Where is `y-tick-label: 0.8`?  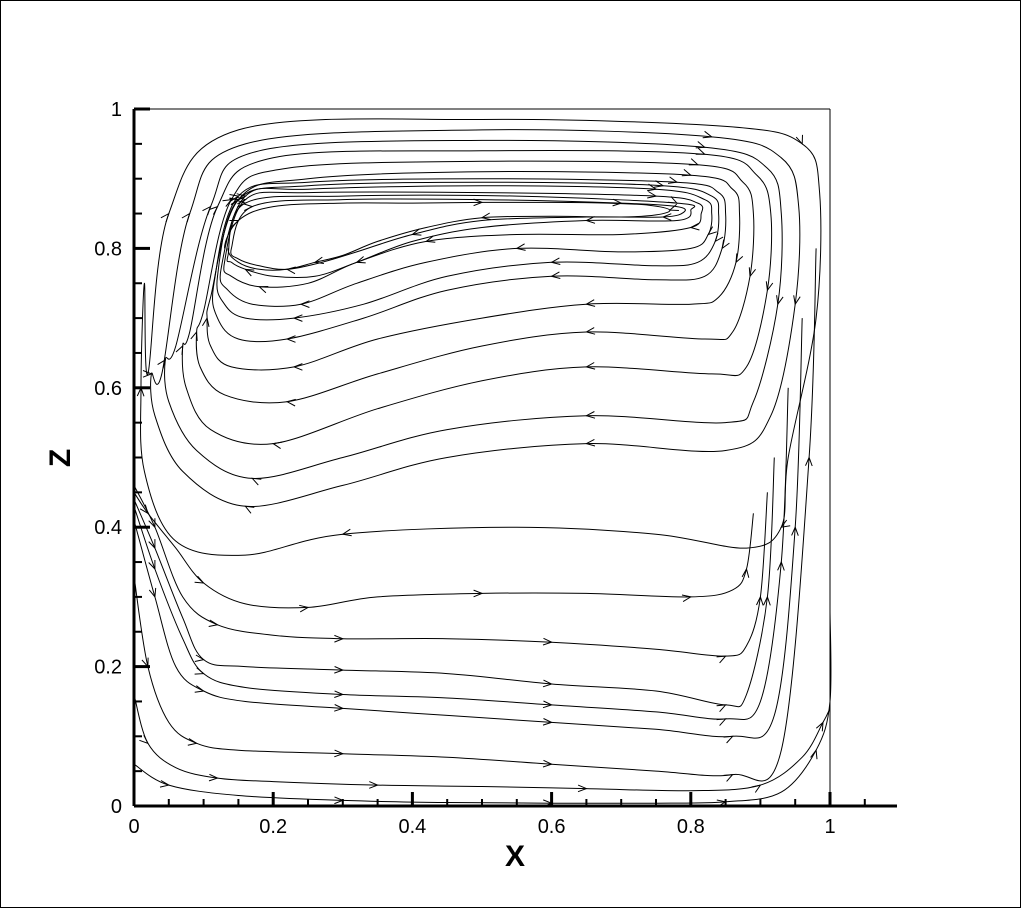
y-tick-label: 0.8 is located at coordinates (108, 249).